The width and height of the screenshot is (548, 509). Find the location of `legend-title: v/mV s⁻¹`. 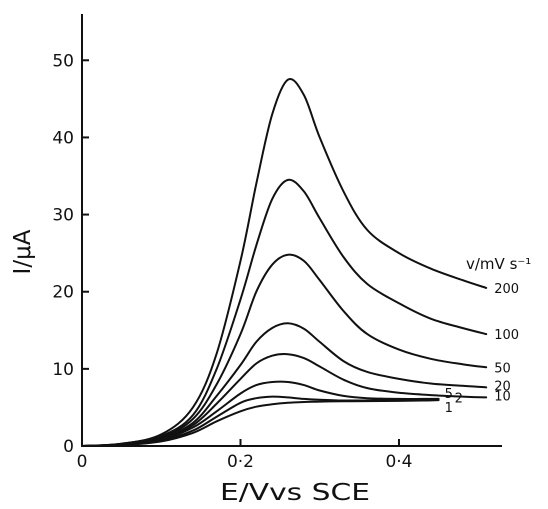

legend-title: v/mV s⁻¹ is located at coordinates (498, 264).